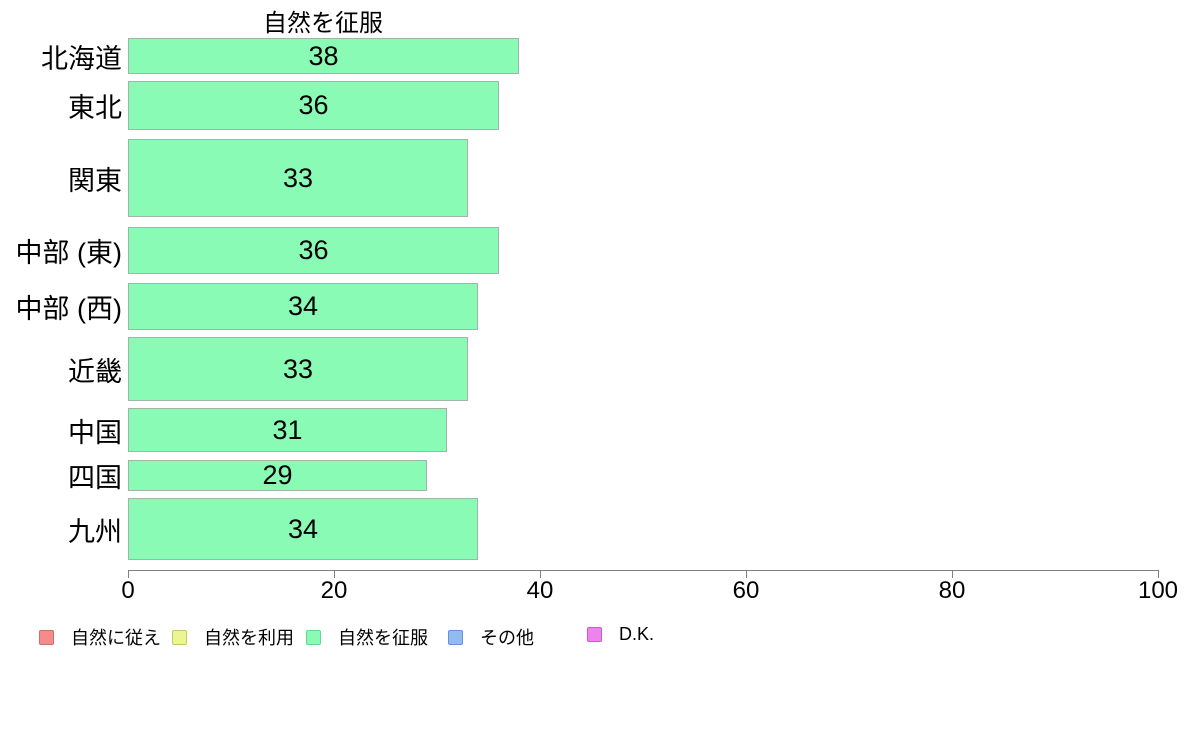 The width and height of the screenshot is (1188, 736). What do you see at coordinates (507, 638) in the screenshot?
I see `legend-item-label: その他` at bounding box center [507, 638].